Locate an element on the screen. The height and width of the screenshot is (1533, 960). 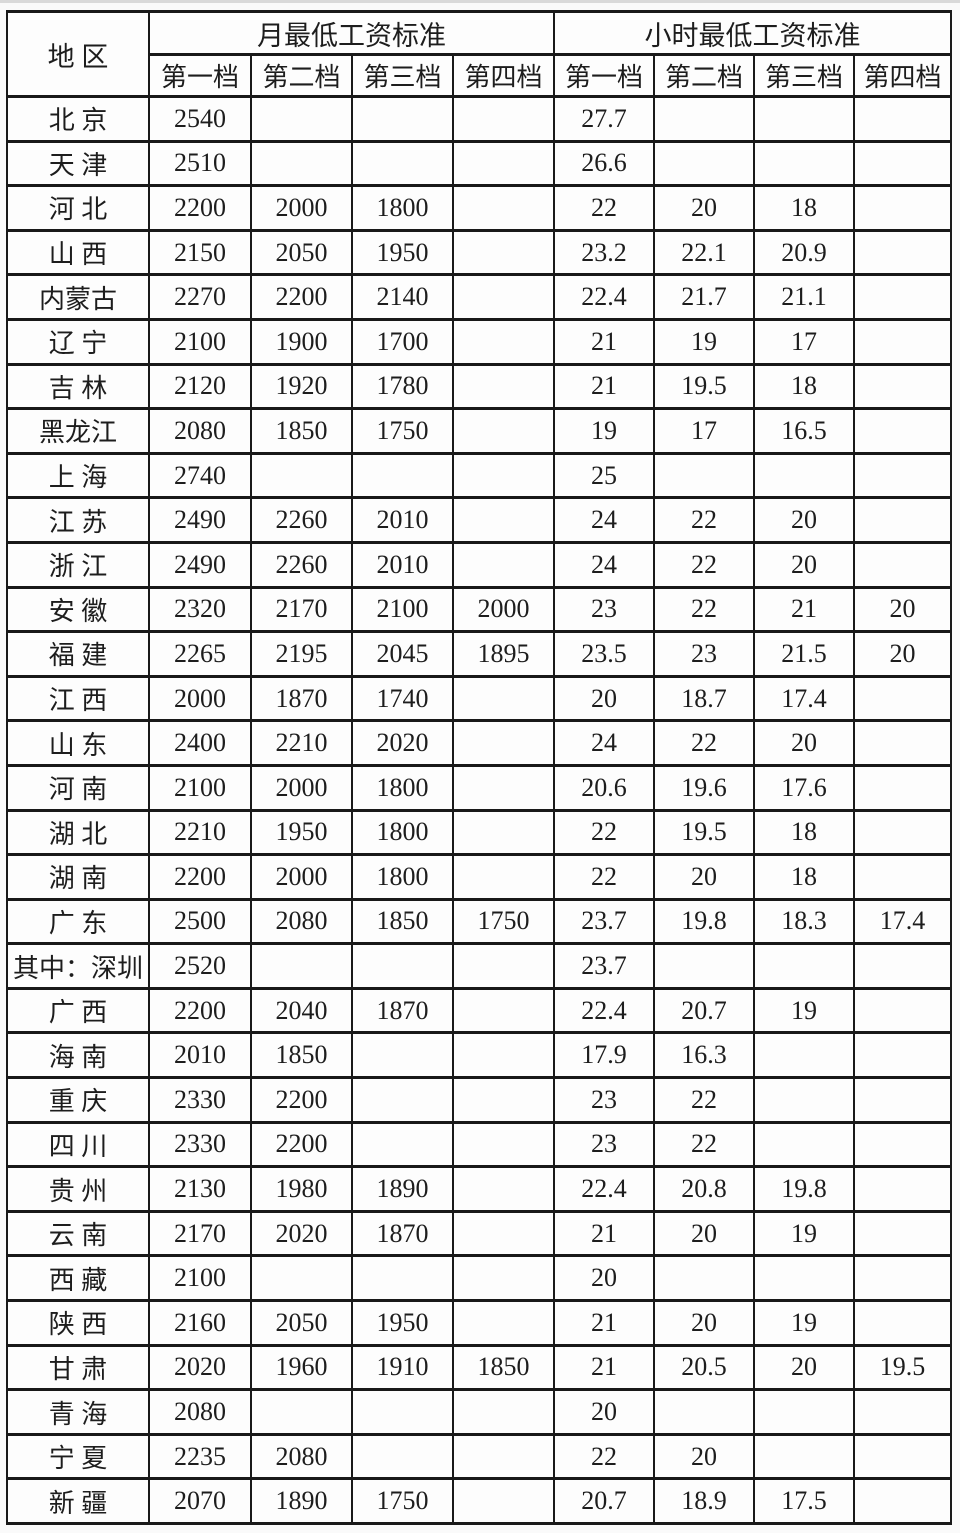
value-cell: 1950 is located at coordinates (402, 252).